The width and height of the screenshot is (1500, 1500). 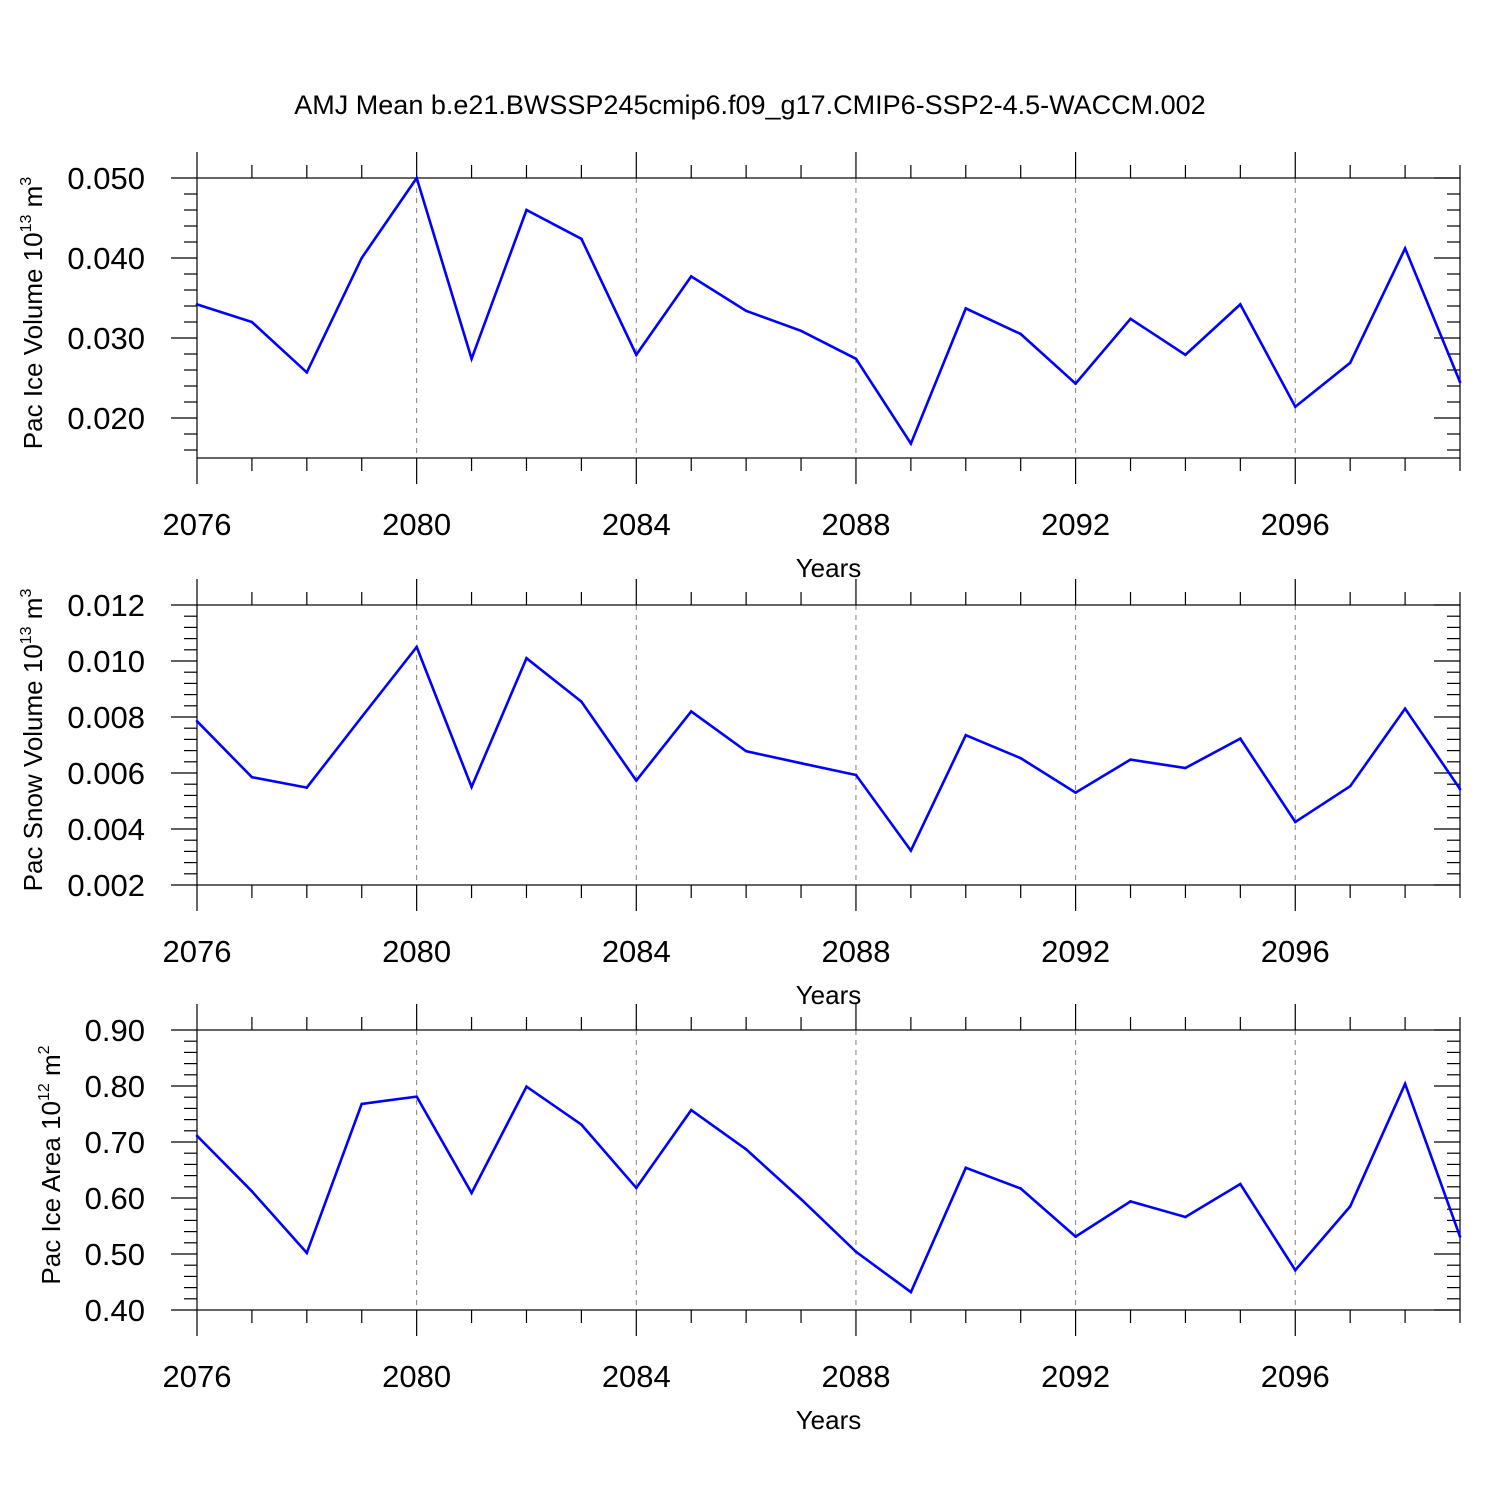 I want to click on y-axis-label: Pac Snow Volume 1013 m3, so click(x=33, y=740).